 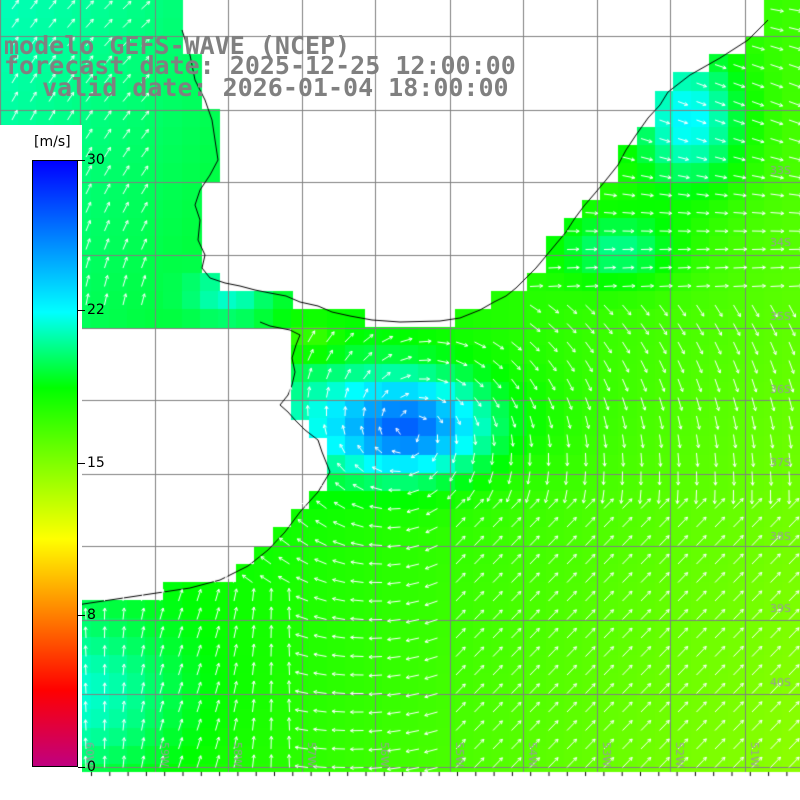 What do you see at coordinates (96, 160) in the screenshot?
I see `colorbar-tick-label: 30` at bounding box center [96, 160].